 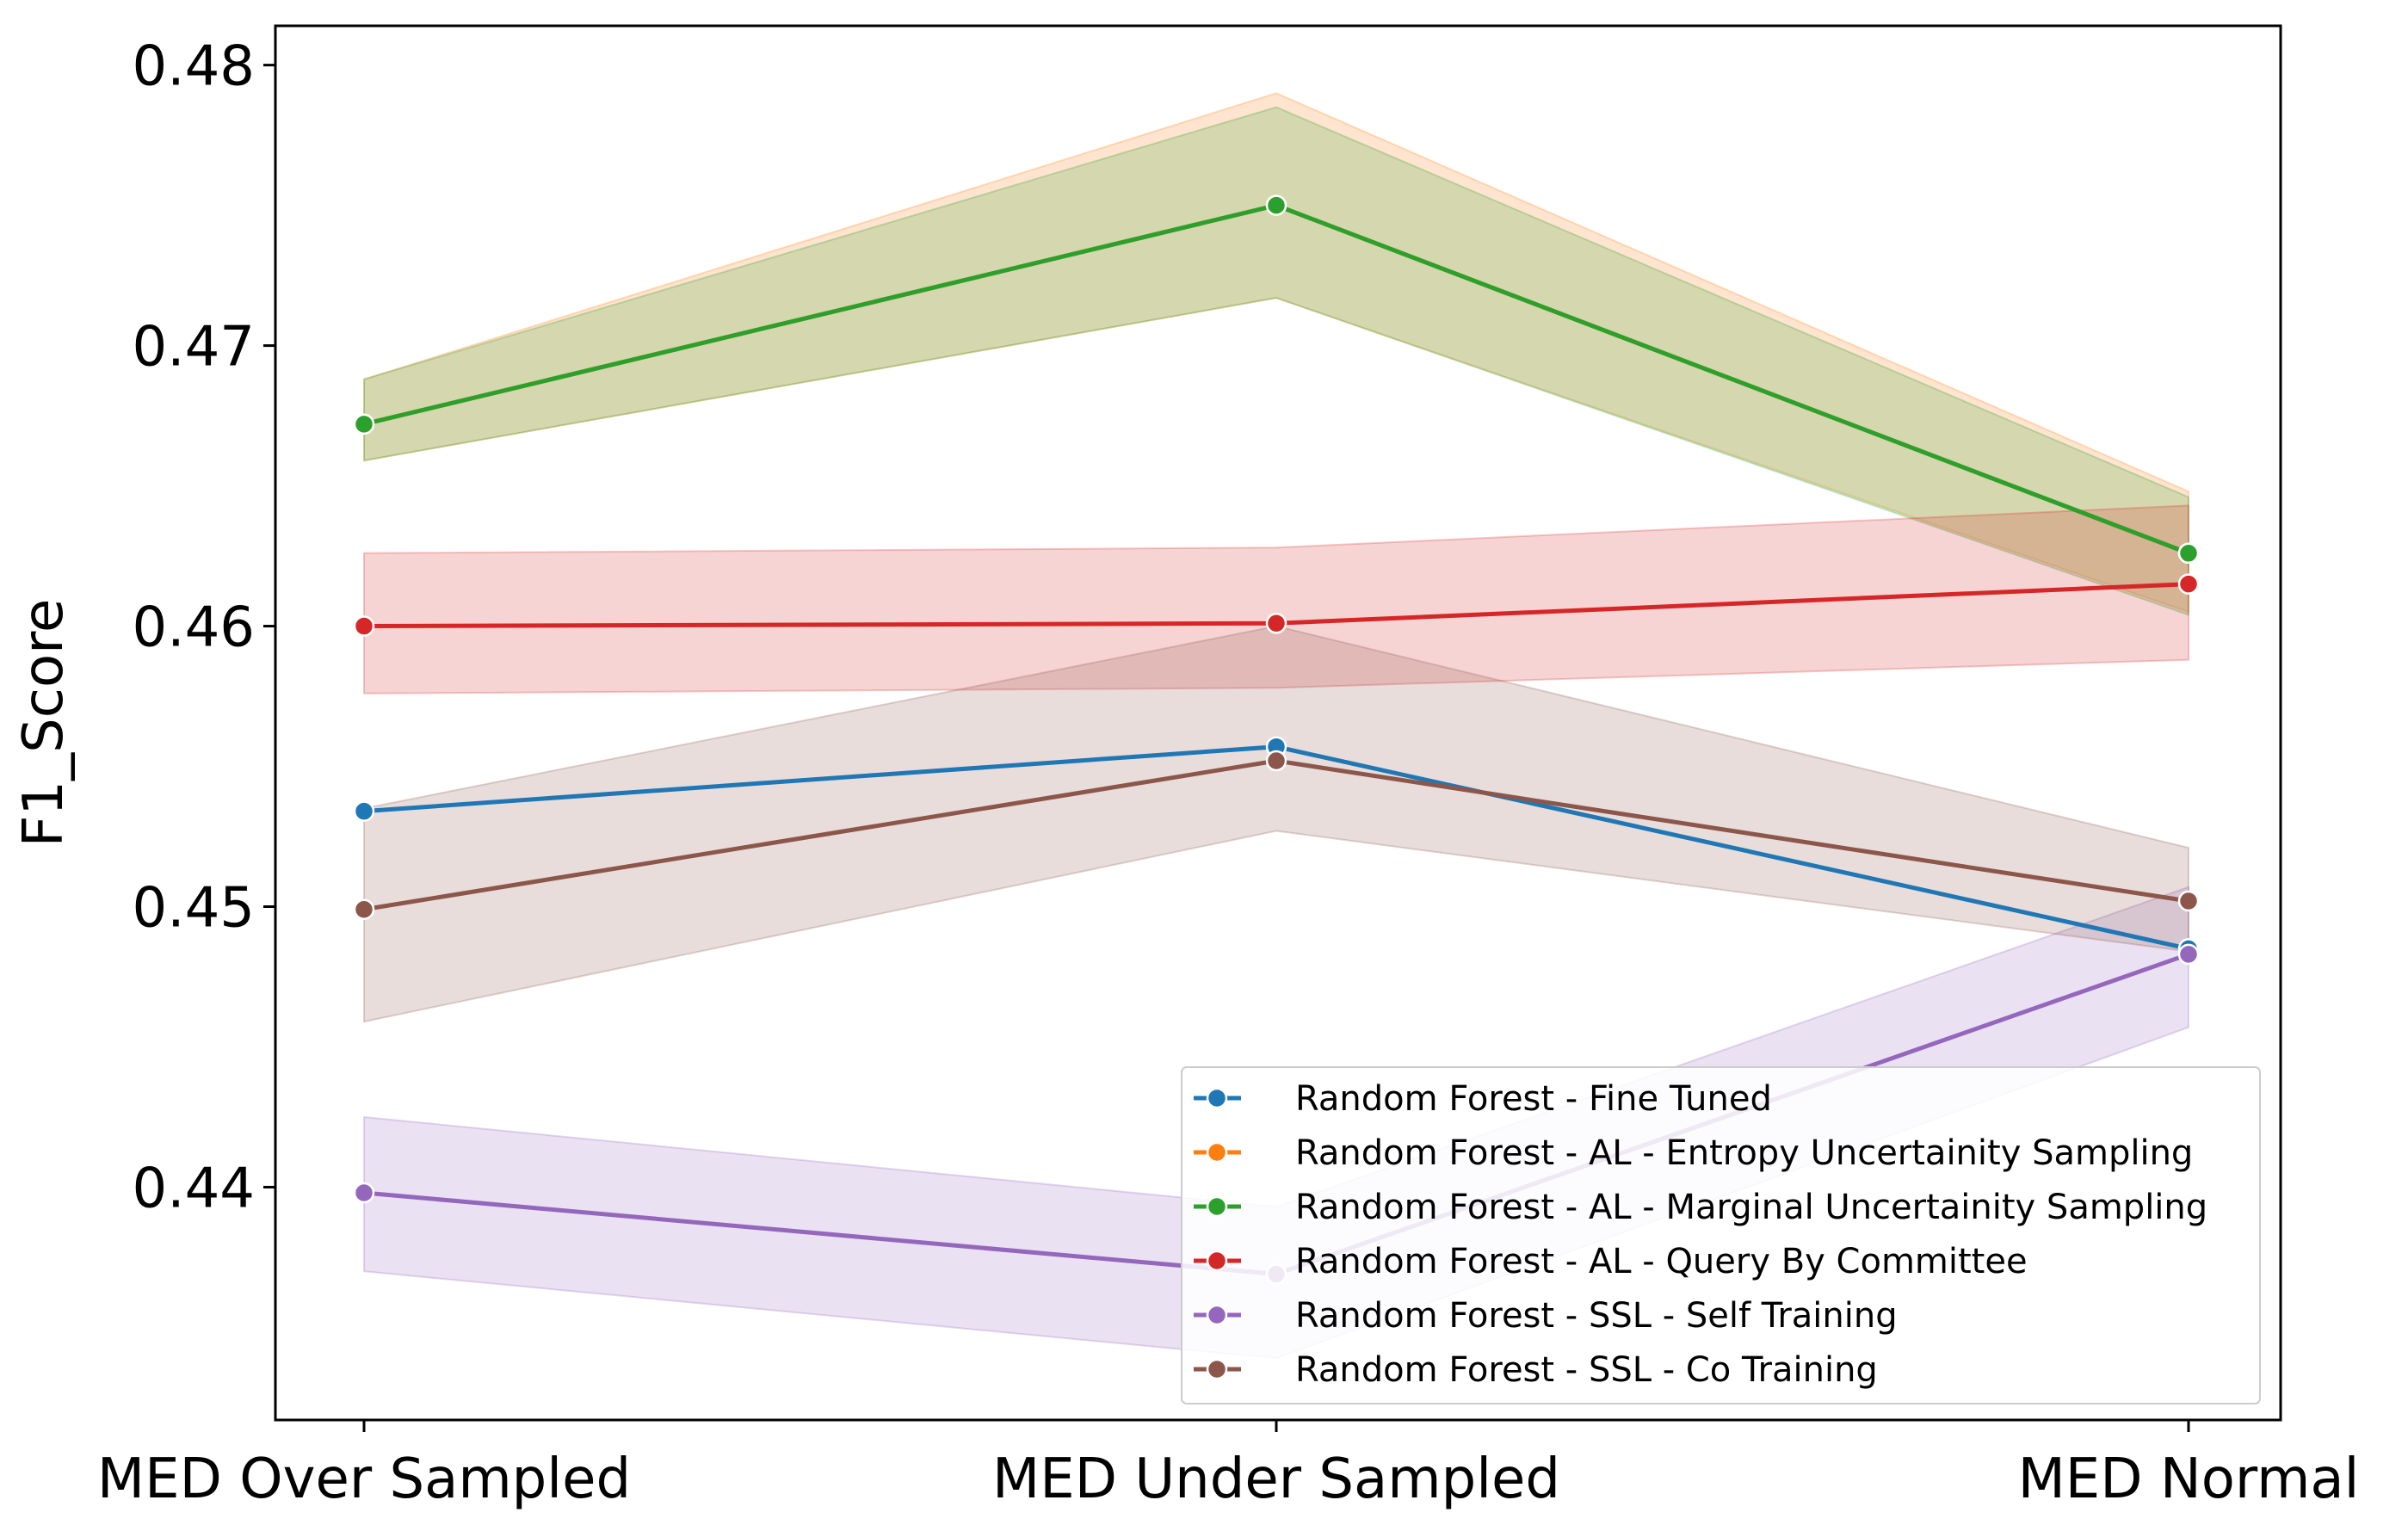 What do you see at coordinates (44, 723) in the screenshot?
I see `y-axis-label: F1_Score` at bounding box center [44, 723].